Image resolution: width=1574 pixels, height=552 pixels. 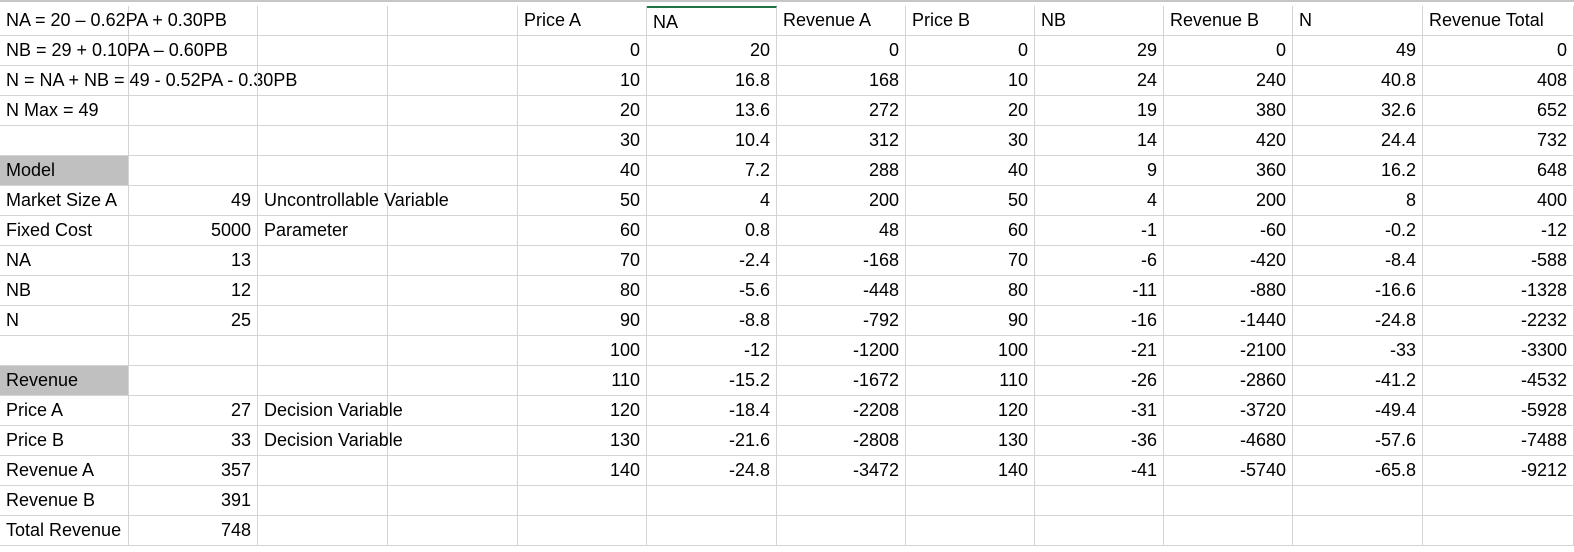 I want to click on grid-cell: 24, so click(x=1099, y=81).